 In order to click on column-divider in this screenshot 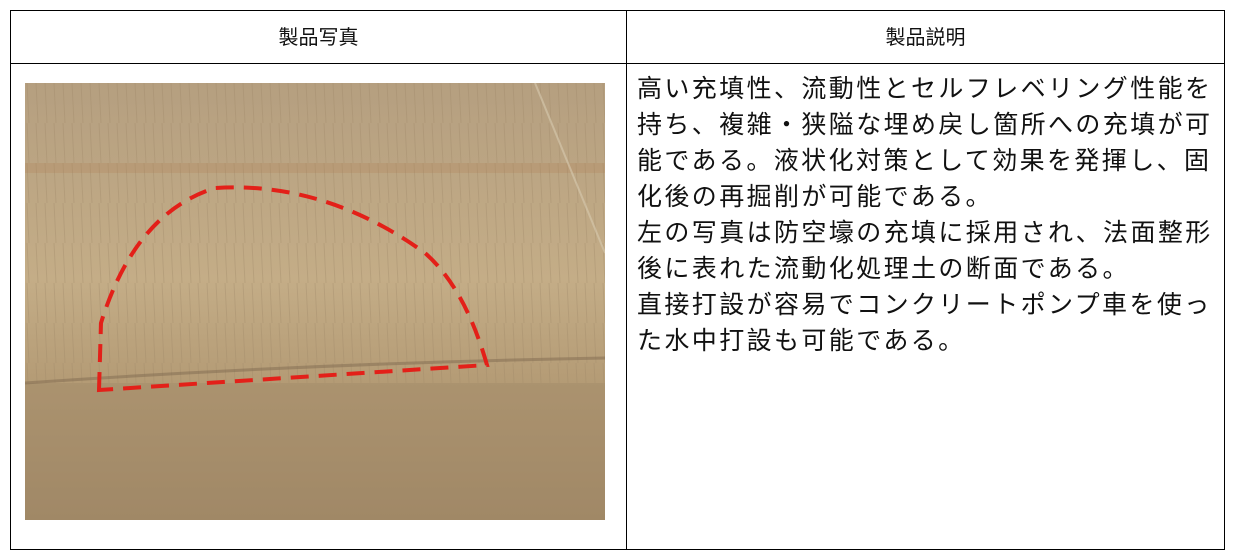, I will do `click(626, 280)`.